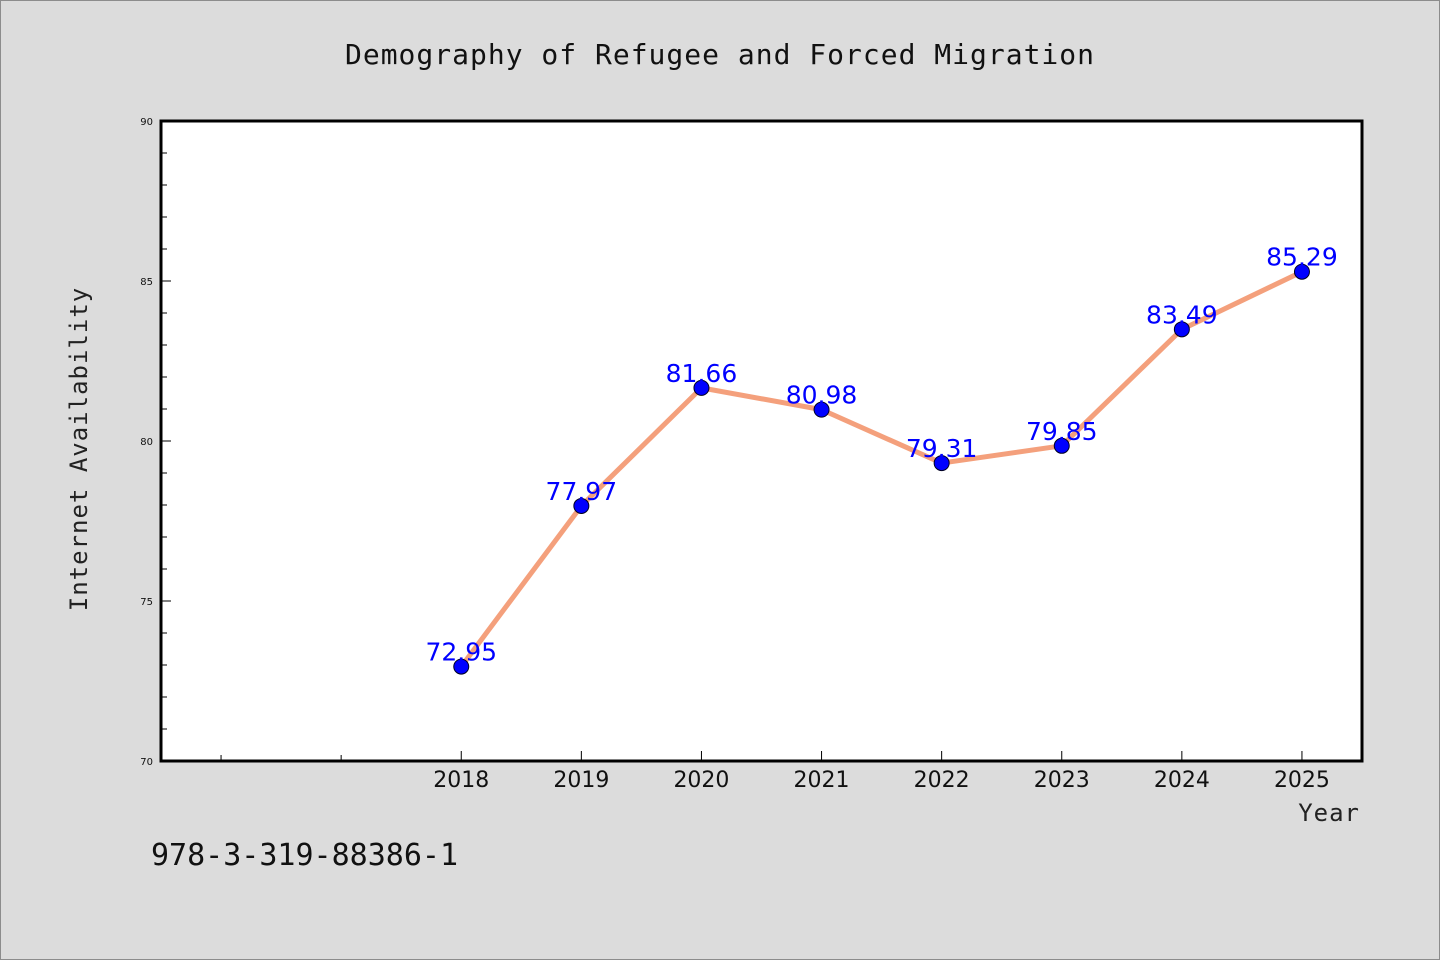  What do you see at coordinates (146, 762) in the screenshot?
I see `y-tick-label: 70` at bounding box center [146, 762].